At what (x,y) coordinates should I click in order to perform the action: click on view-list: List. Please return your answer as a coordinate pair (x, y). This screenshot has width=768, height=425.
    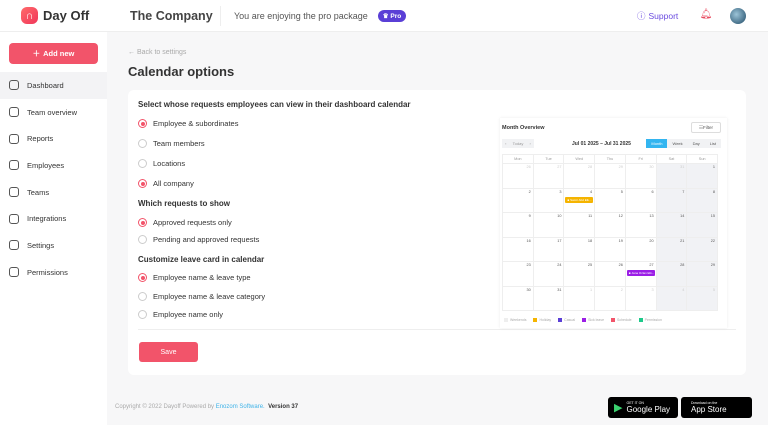
    Looking at the image, I should click on (712, 143).